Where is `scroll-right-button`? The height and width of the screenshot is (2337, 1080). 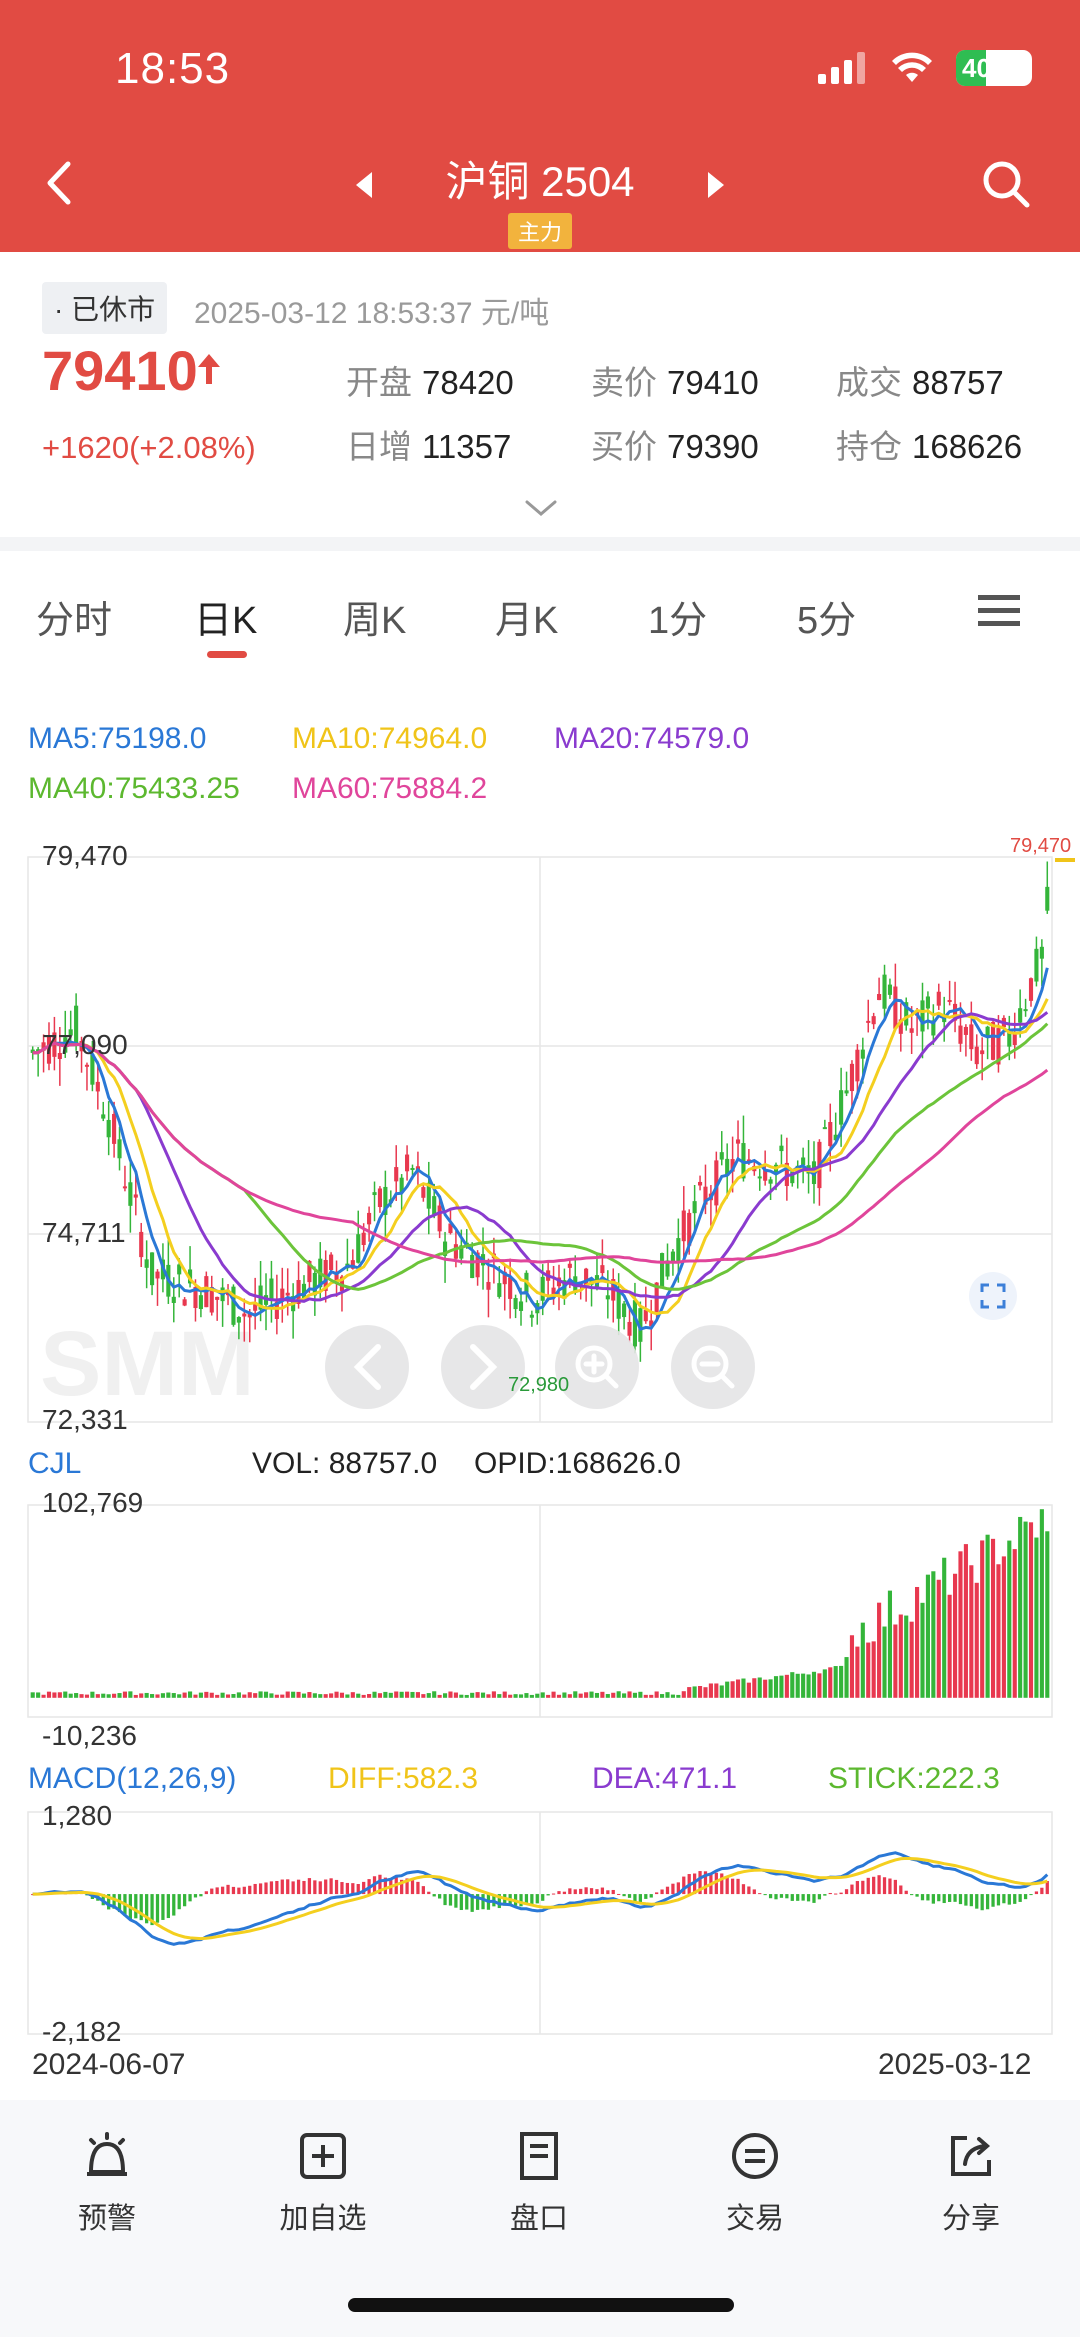 scroll-right-button is located at coordinates (483, 1367).